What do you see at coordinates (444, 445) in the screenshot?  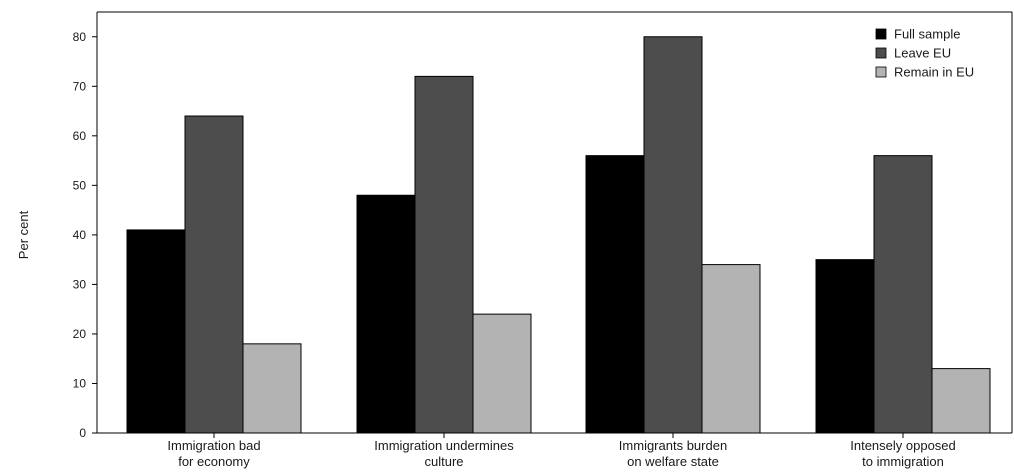 I see `x-category-label-line: Immigration undermines` at bounding box center [444, 445].